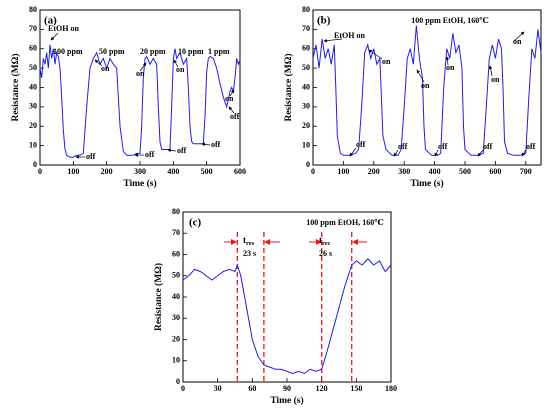 The image size is (550, 408). Describe the element at coordinates (435, 171) in the screenshot. I see `x-tick-label: 400` at that location.